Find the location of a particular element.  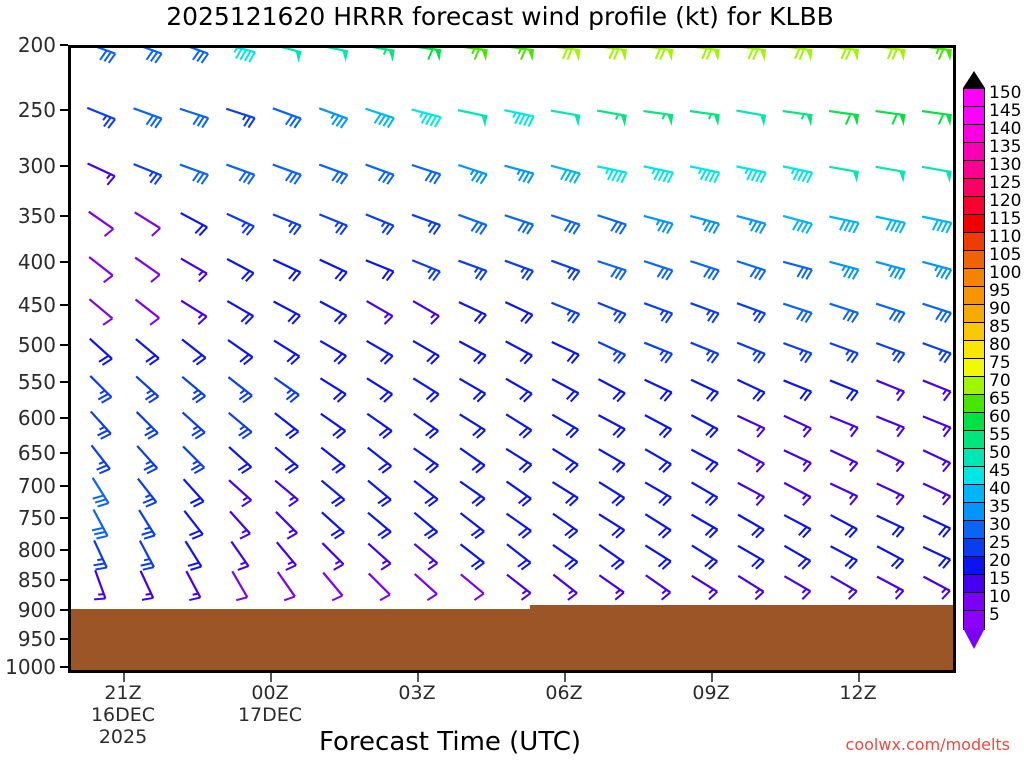

y-axis-tick-label: 800 is located at coordinates (36, 549).